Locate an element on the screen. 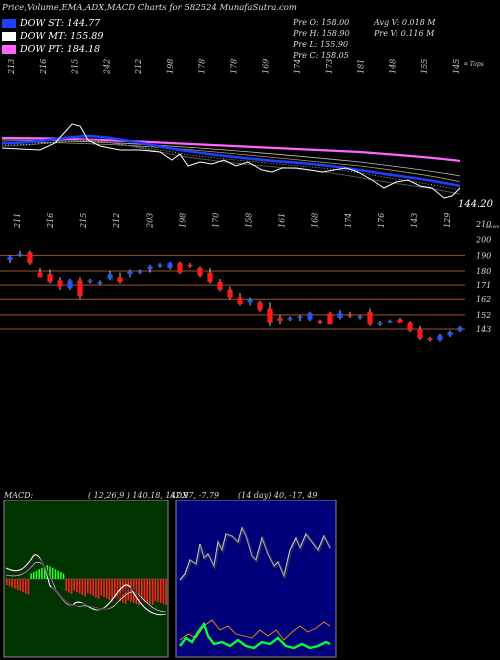 The width and height of the screenshot is (500, 660). upper-price-label: 216 is located at coordinates (43, 67).